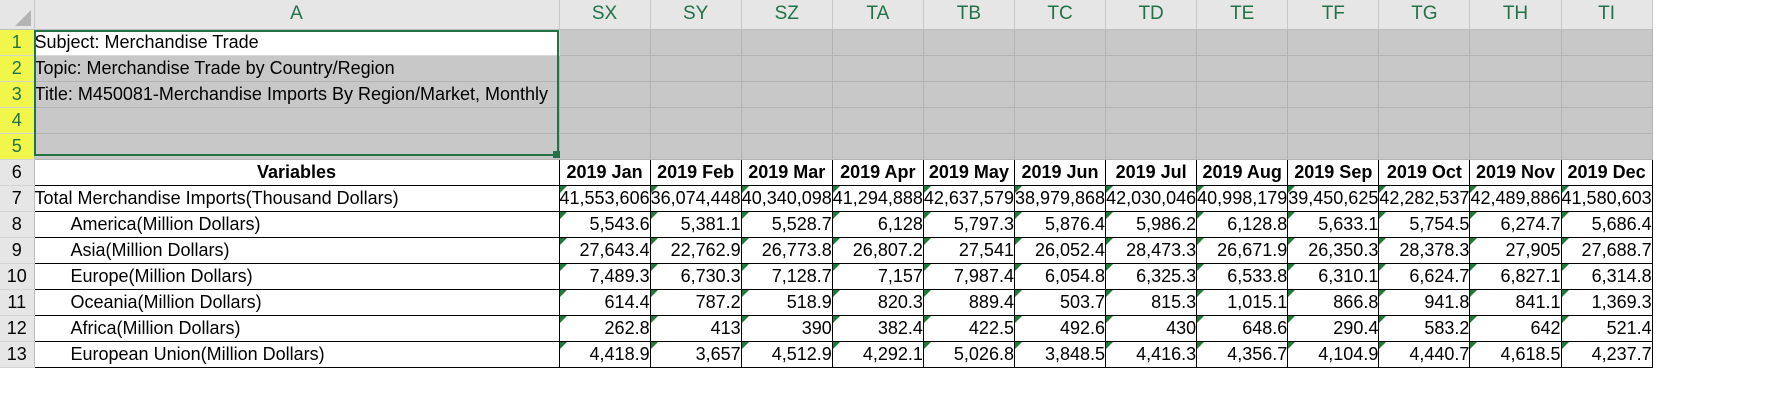  I want to click on column-header-tb: TB, so click(969, 15).